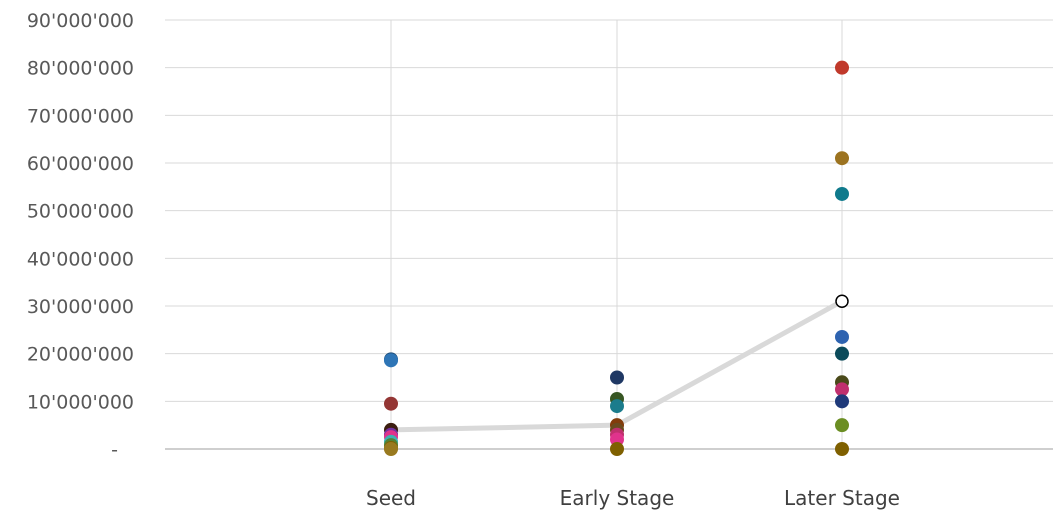 The width and height of the screenshot is (1056, 515). What do you see at coordinates (391, 498) in the screenshot?
I see `x-tick-label: Seed` at bounding box center [391, 498].